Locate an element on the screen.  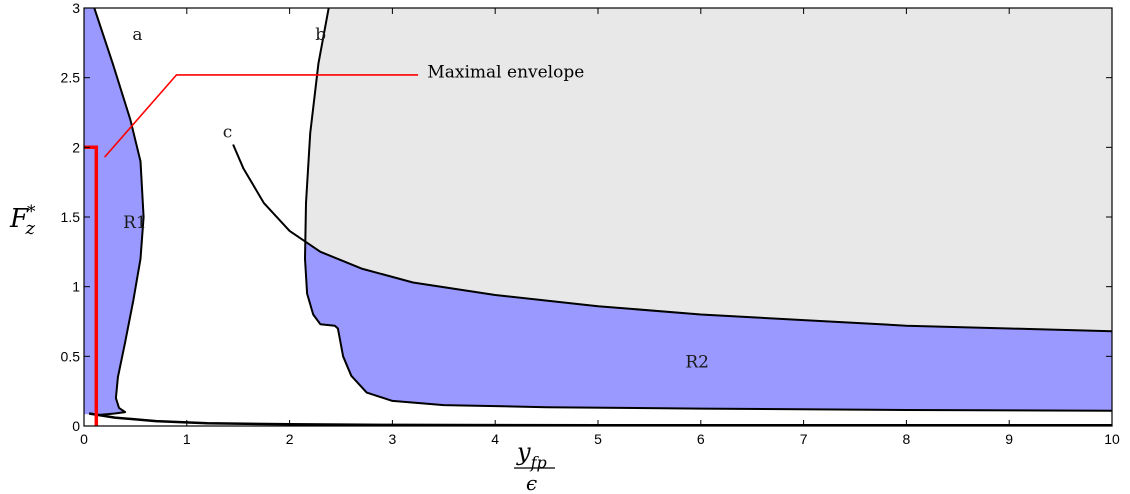
y-tick-label: 1.5 is located at coordinates (71, 217).